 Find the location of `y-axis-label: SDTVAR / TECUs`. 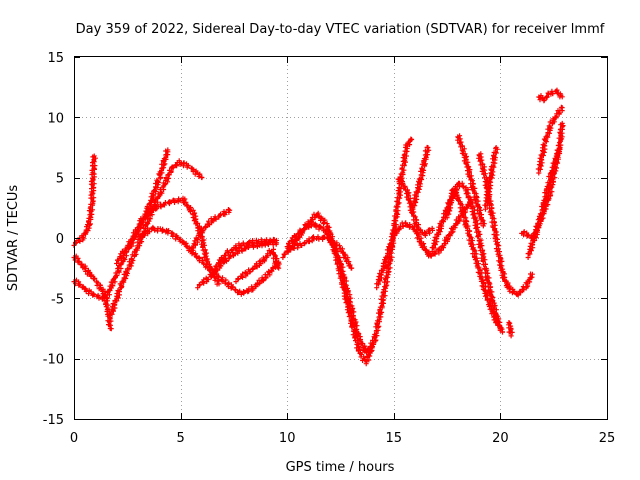

y-axis-label: SDTVAR / TECUs is located at coordinates (13, 238).